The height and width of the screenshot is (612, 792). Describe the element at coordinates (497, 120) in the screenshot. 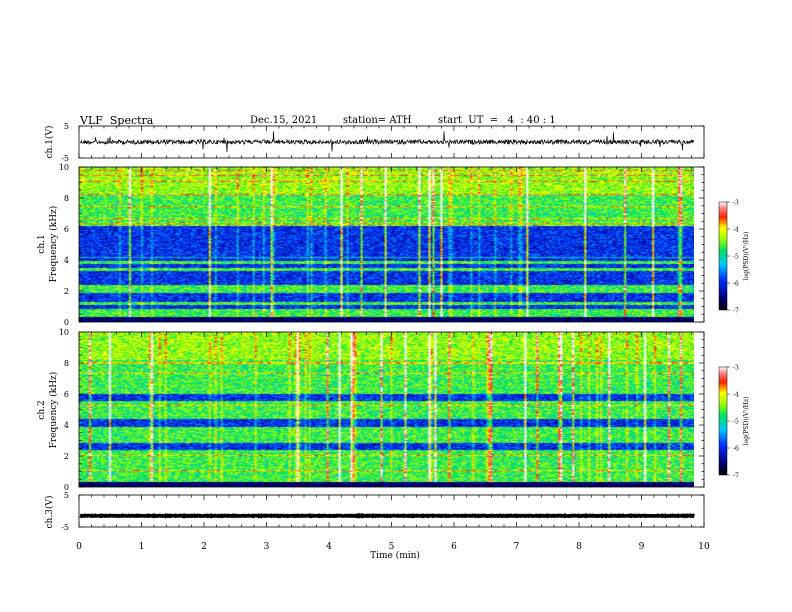

I see `header-start-time: start UT = 4 : 40 : 1` at that location.